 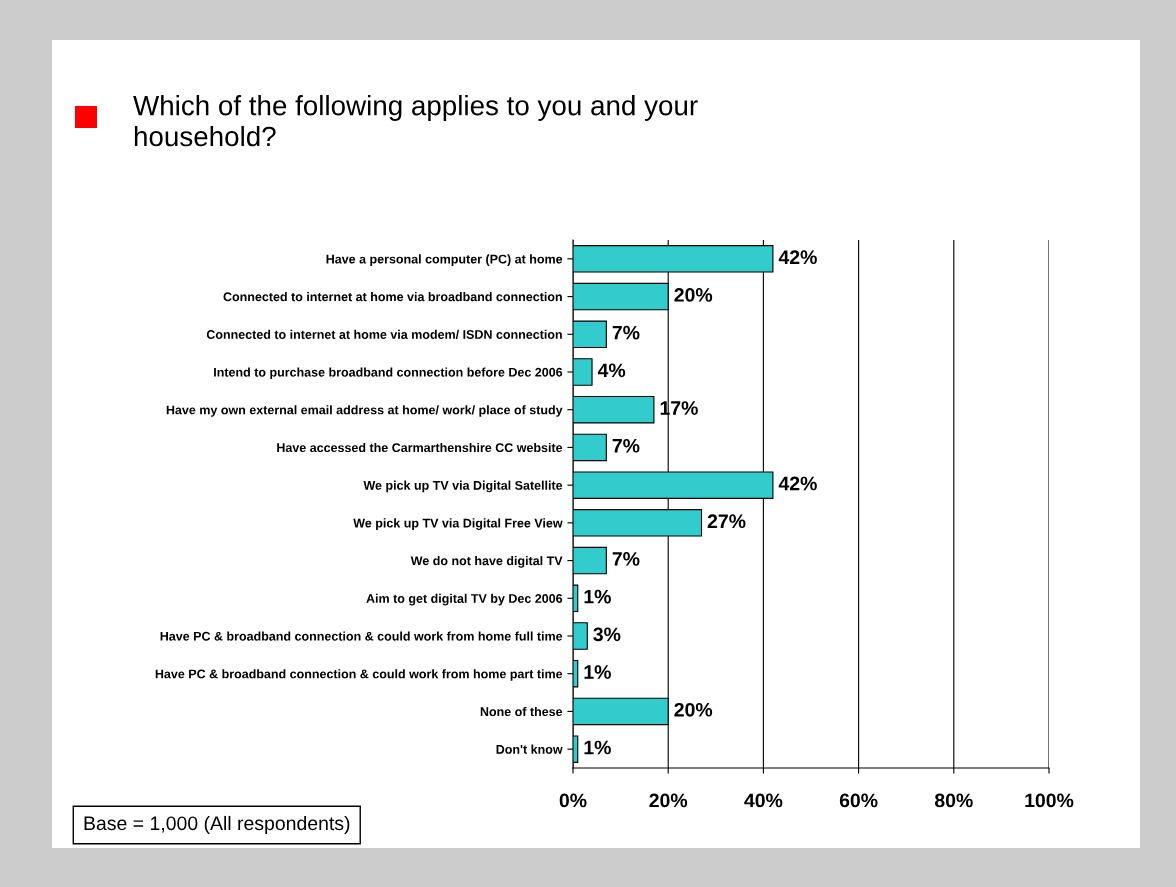 I want to click on chart-title: Which of the following applies to you and your household?, so click(x=415, y=121).